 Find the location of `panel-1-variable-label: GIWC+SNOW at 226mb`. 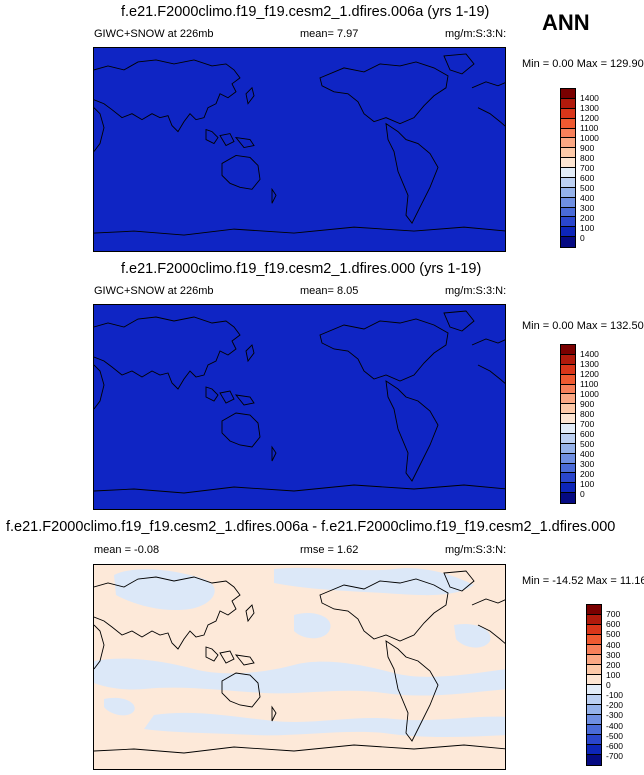

panel-1-variable-label: GIWC+SNOW at 226mb is located at coordinates (154, 34).